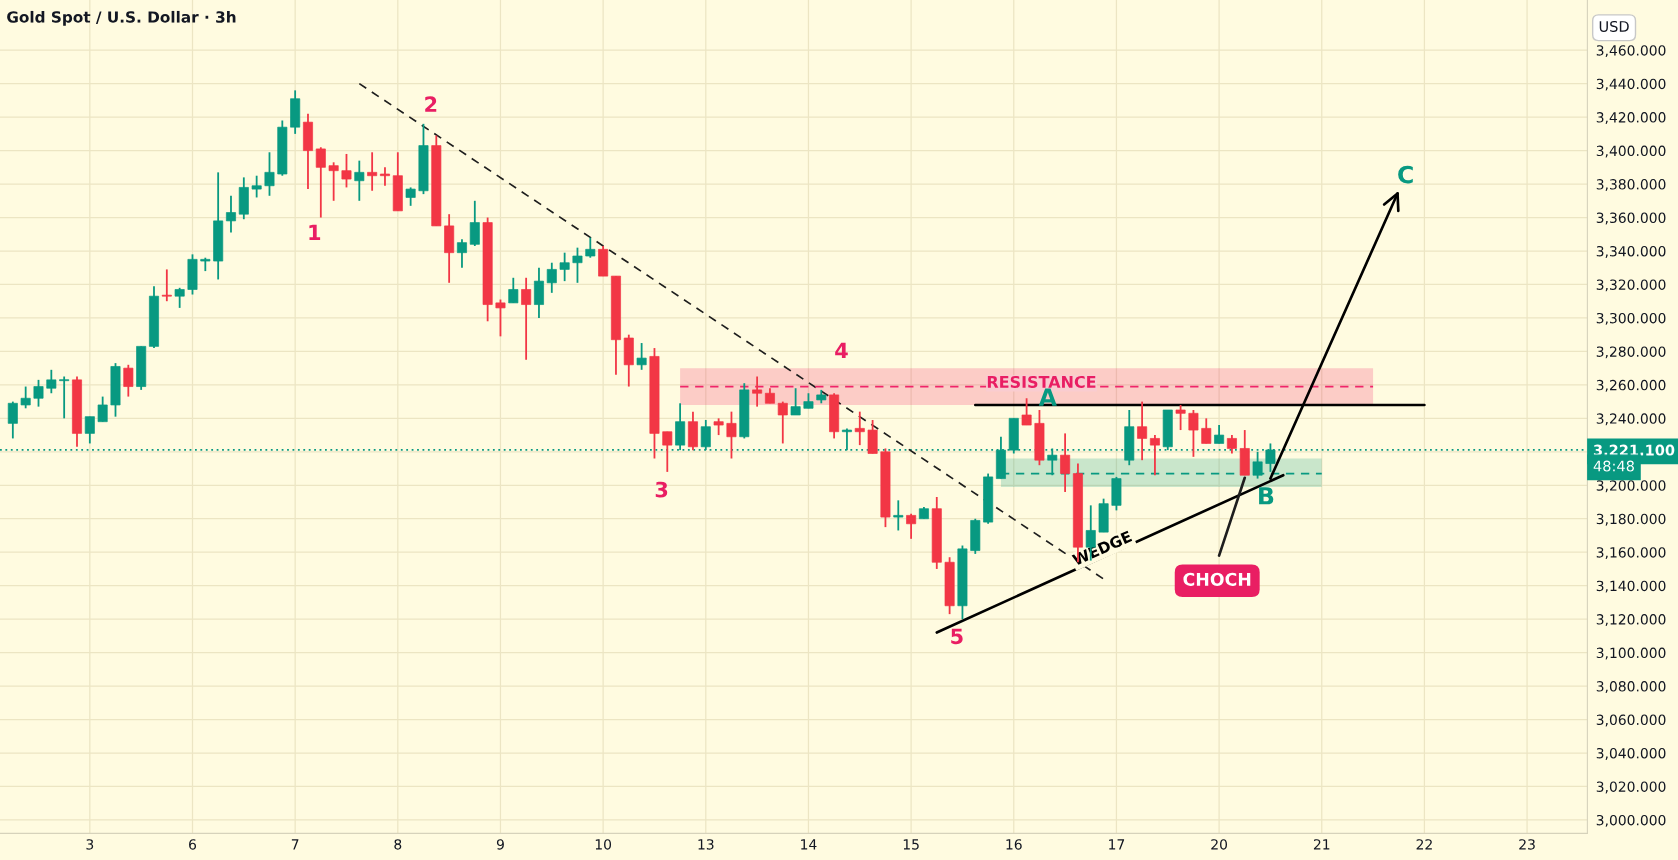 The height and width of the screenshot is (860, 1678). What do you see at coordinates (1631, 84) in the screenshot?
I see `y-tick-label: 3,440.000` at bounding box center [1631, 84].